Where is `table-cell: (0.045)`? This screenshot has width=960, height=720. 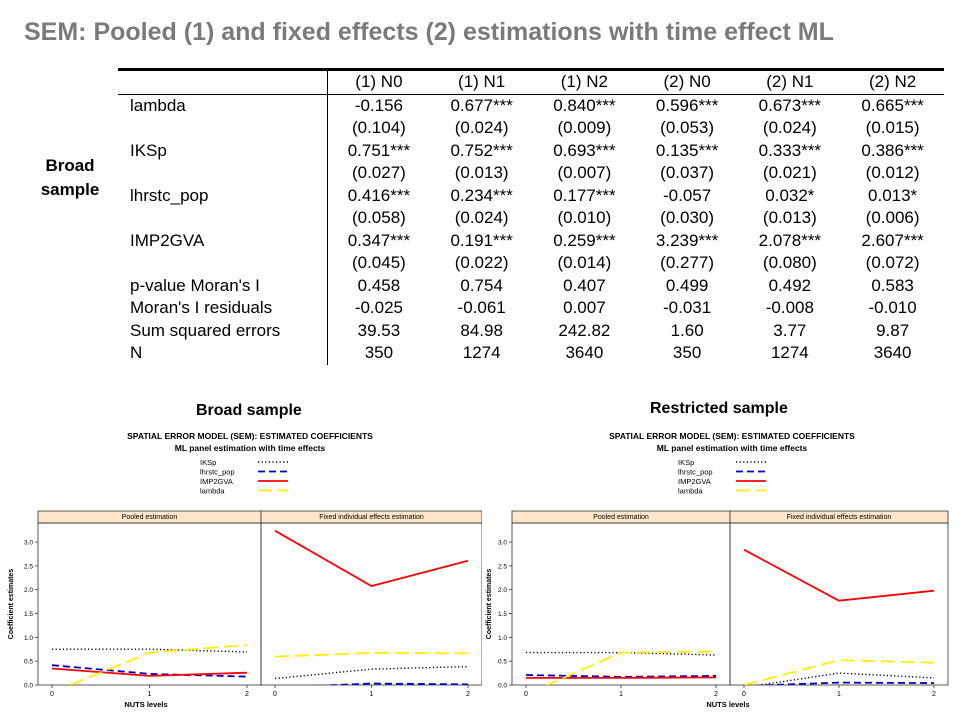
table-cell: (0.045) is located at coordinates (378, 262).